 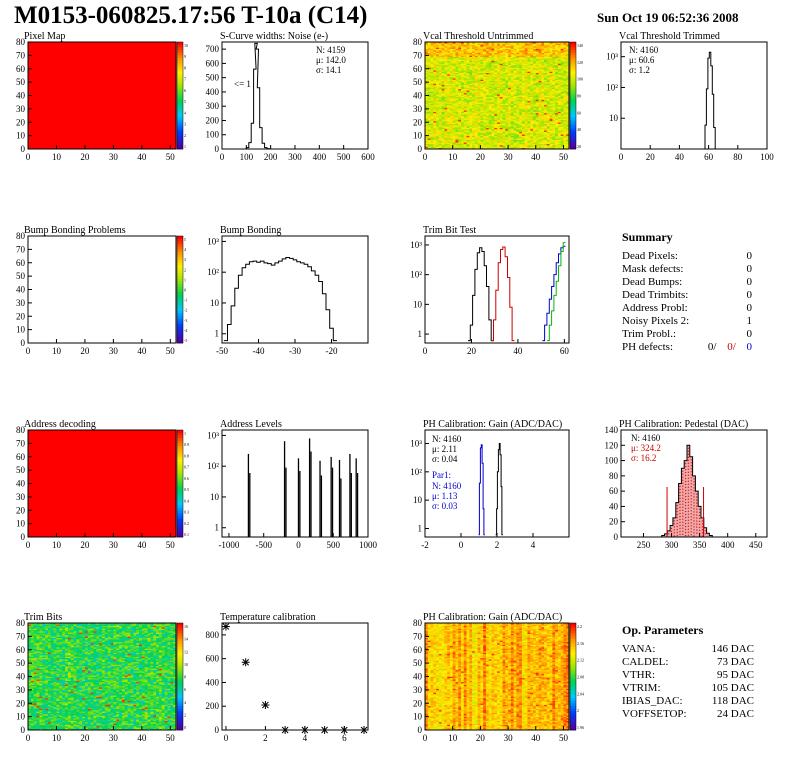 What do you see at coordinates (425, 157) in the screenshot?
I see `x-tick-label: 0` at bounding box center [425, 157].